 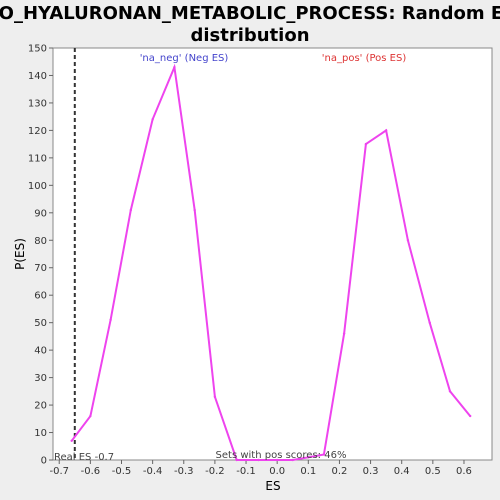 What do you see at coordinates (40, 351) in the screenshot?
I see `y-tick-label: 40` at bounding box center [40, 351].